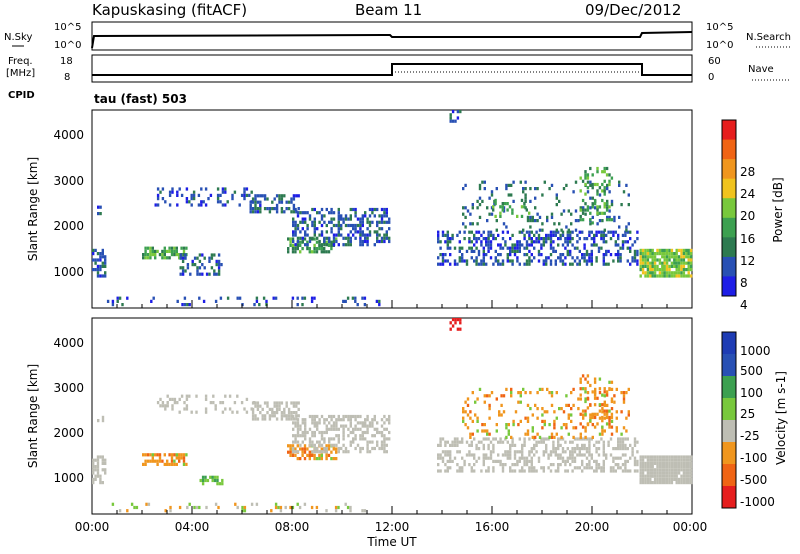 This screenshot has width=800, height=554. Describe the element at coordinates (781, 418) in the screenshot. I see `velocity-cbar-label: Velocity [m s-1]` at that location.